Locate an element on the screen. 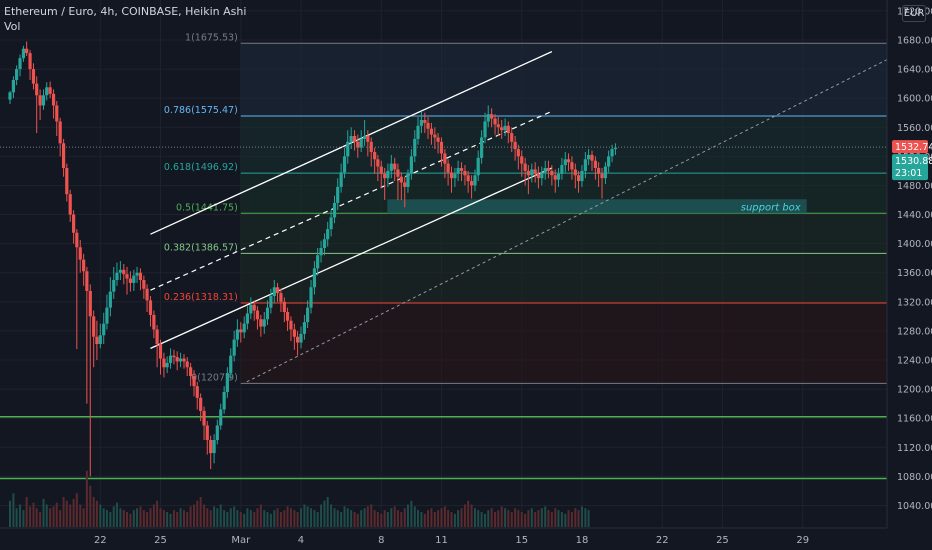 This screenshot has width=932, height=550. volume-indicator-label: Vol is located at coordinates (12, 26).